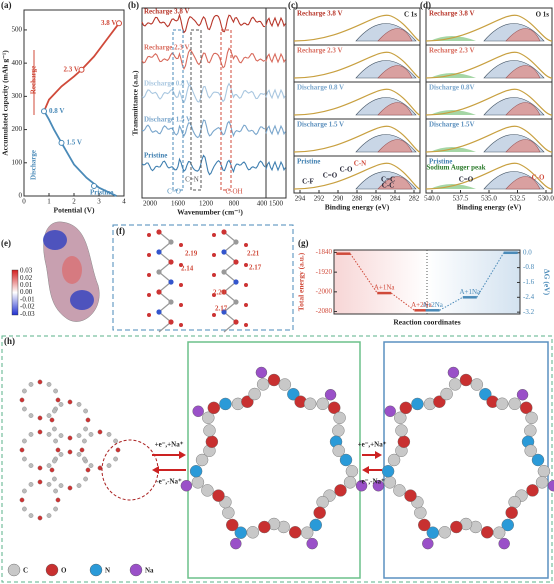  Describe the element at coordinates (489, 199) in the screenshot. I see `x-tick-label: 535.0` at that location.